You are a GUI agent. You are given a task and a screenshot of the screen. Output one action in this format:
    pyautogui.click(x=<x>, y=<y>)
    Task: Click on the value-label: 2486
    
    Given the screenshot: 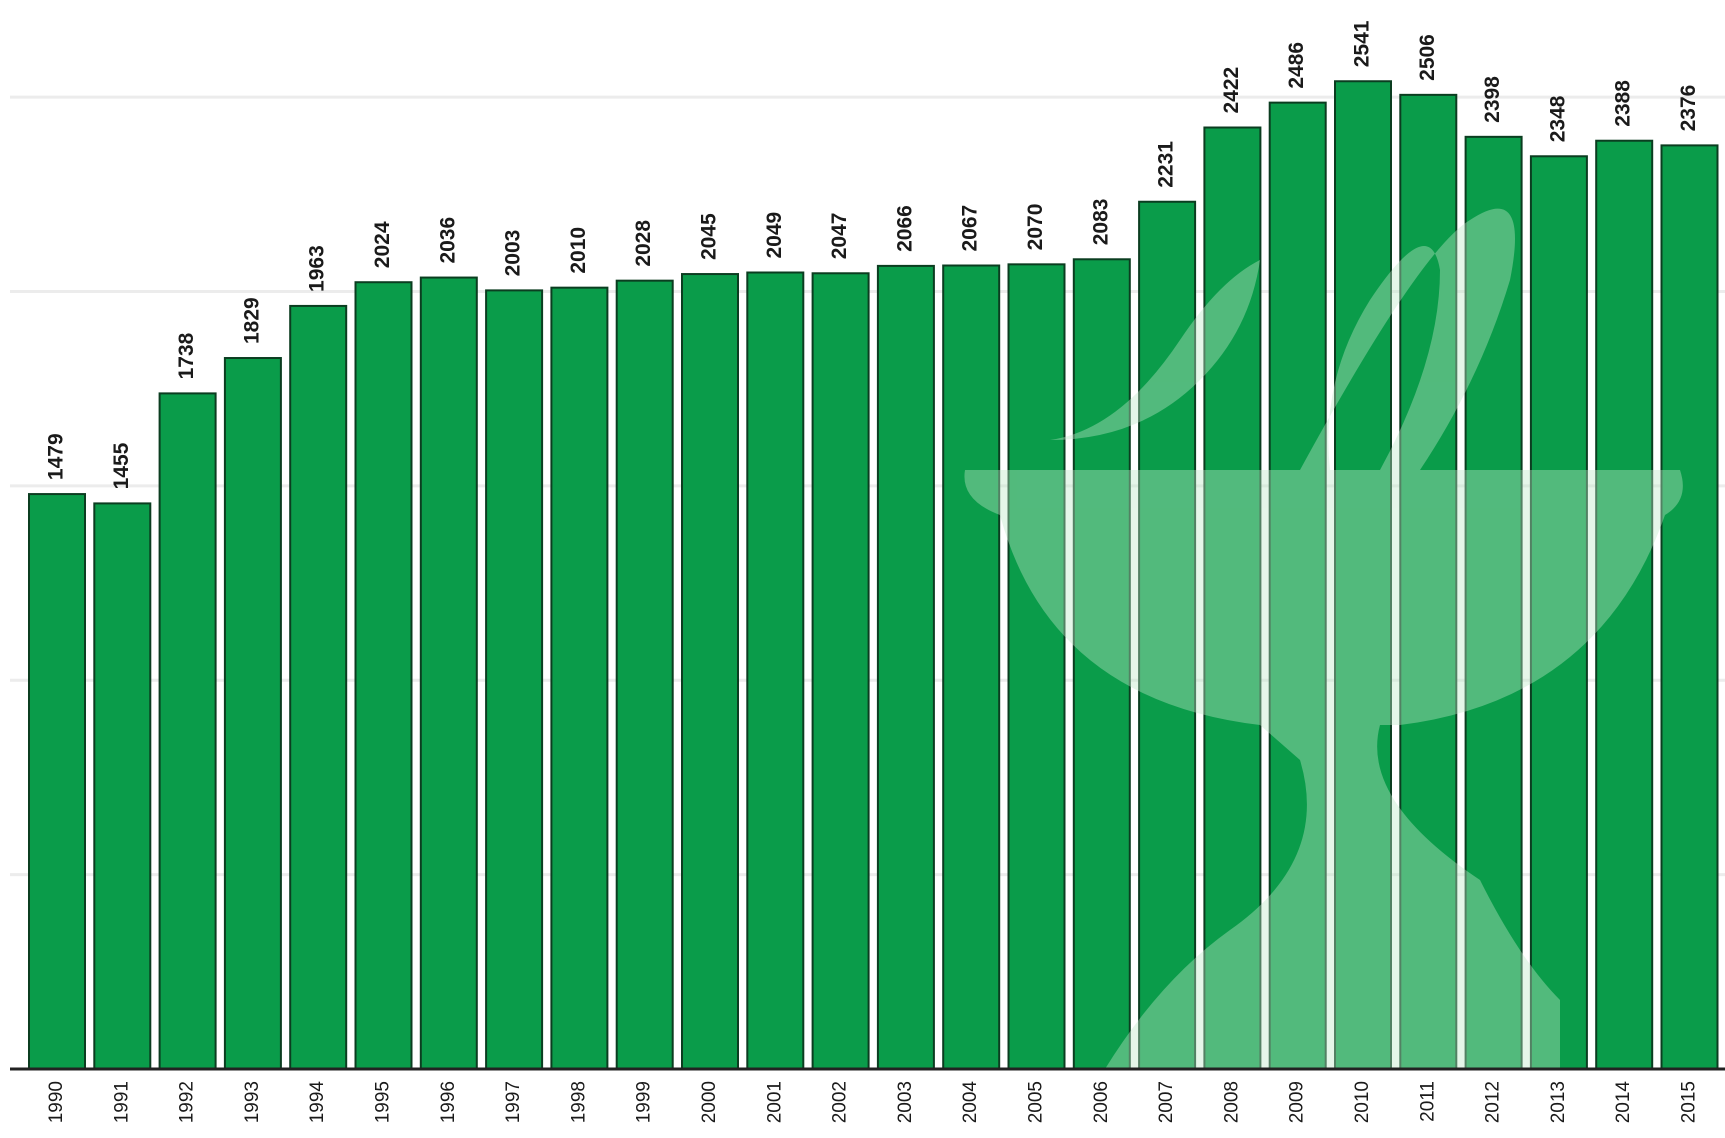 What is the action you would take?
    pyautogui.click(x=1296, y=65)
    